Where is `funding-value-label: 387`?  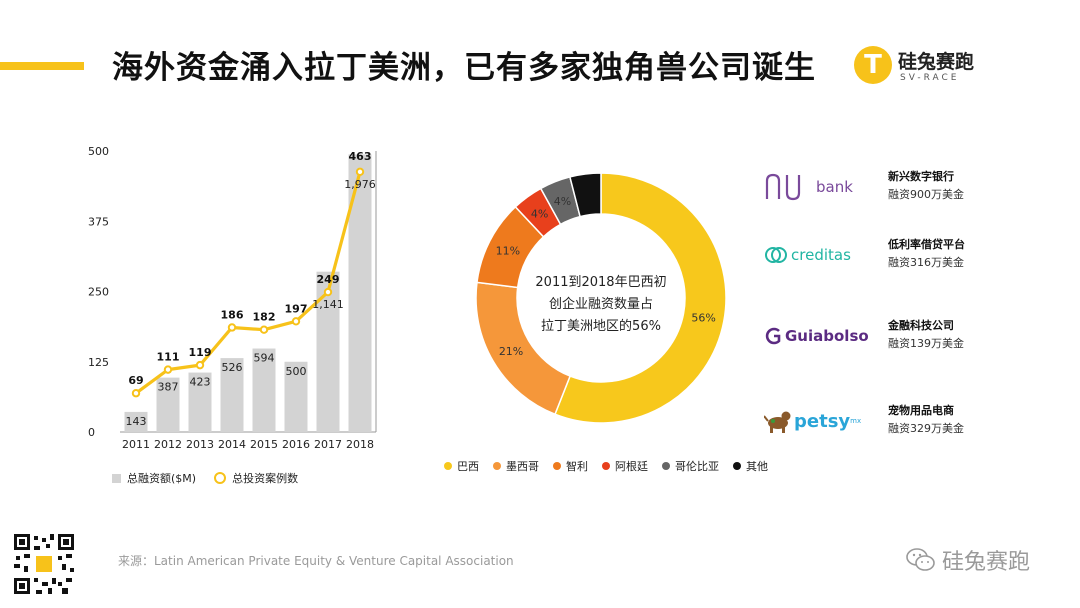
funding-value-label: 387 is located at coordinates (168, 387).